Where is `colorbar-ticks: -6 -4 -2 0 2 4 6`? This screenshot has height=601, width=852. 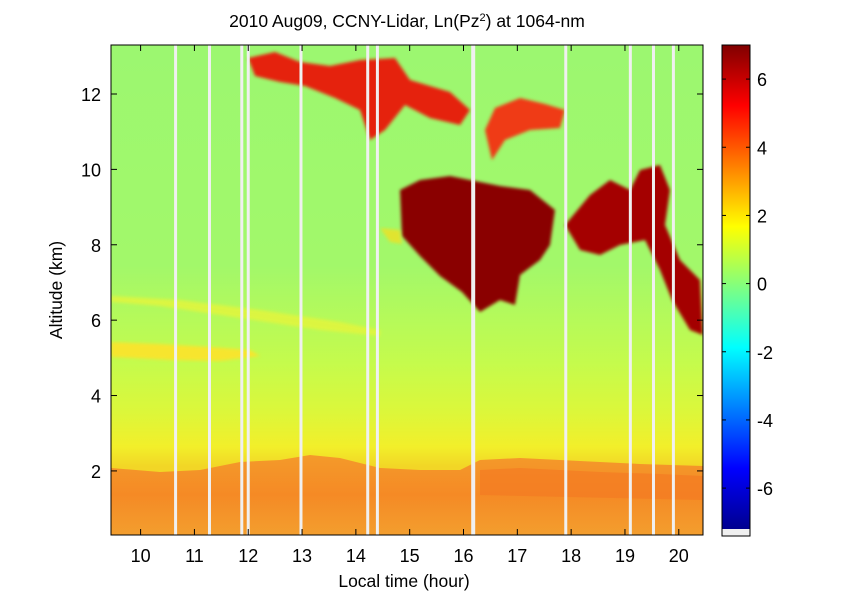 colorbar-ticks: -6 -4 -2 0 2 4 6 is located at coordinates (747, 284).